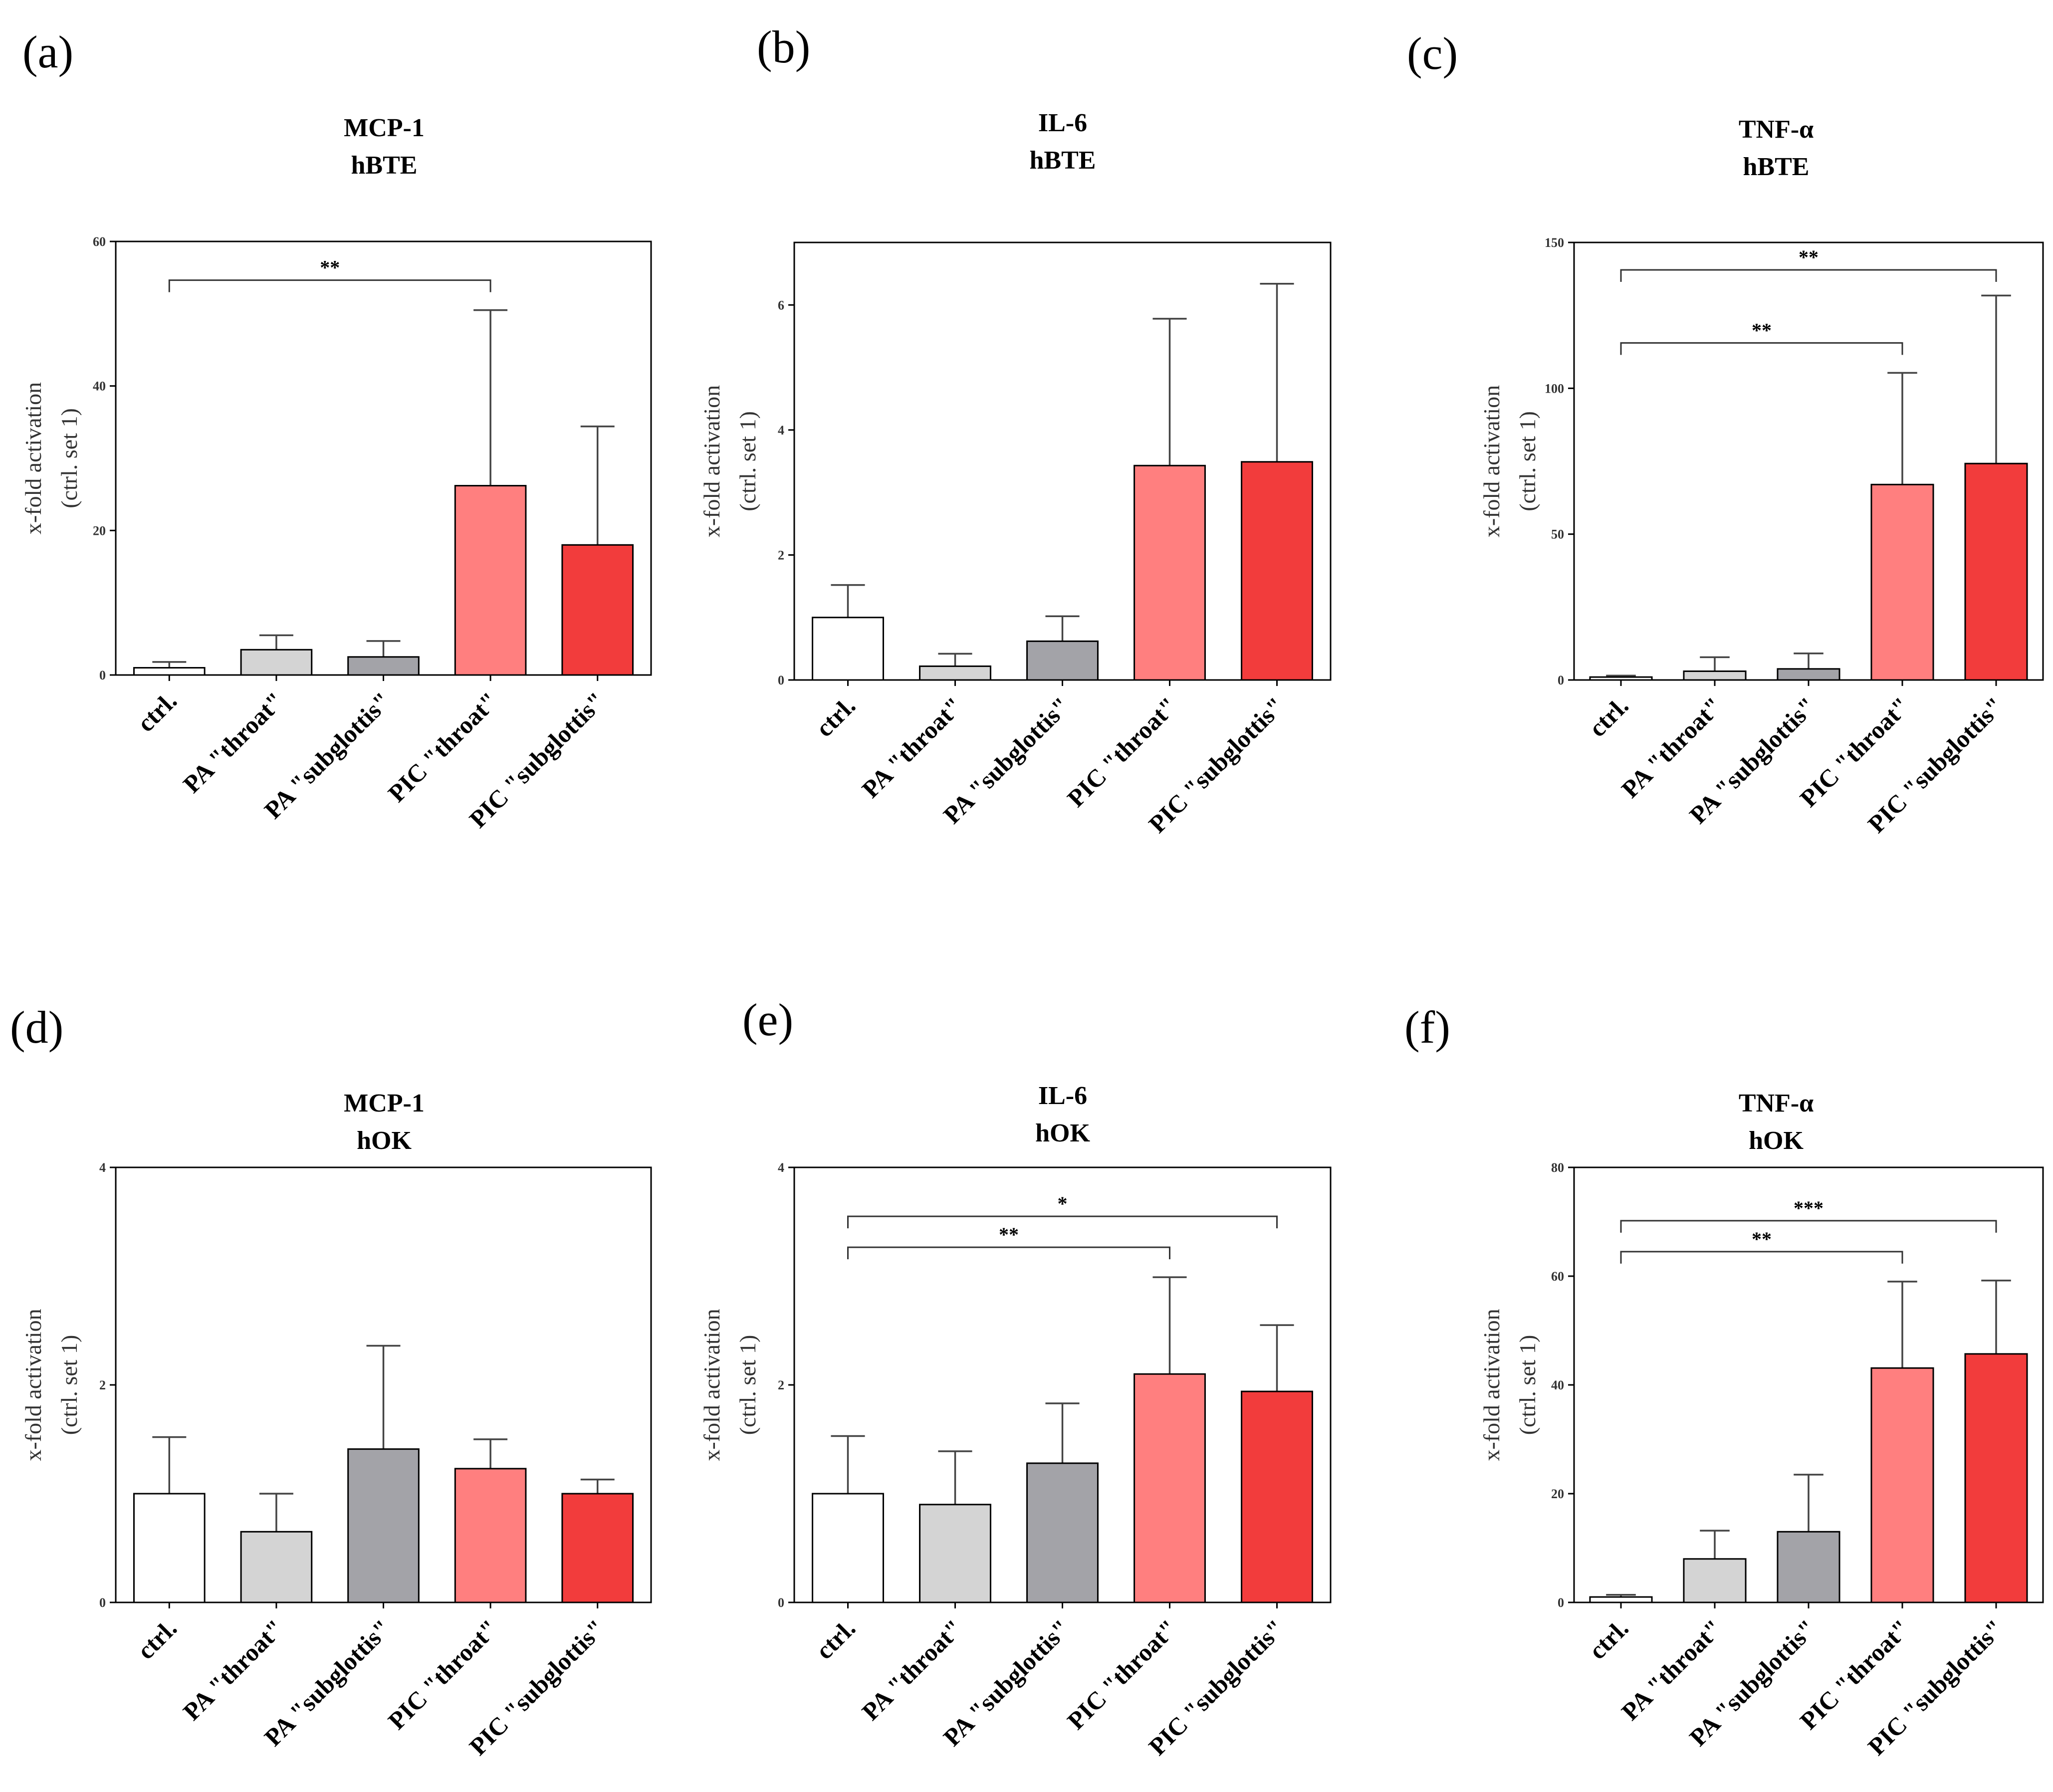  I want to click on panel-label: (b), so click(784, 46).